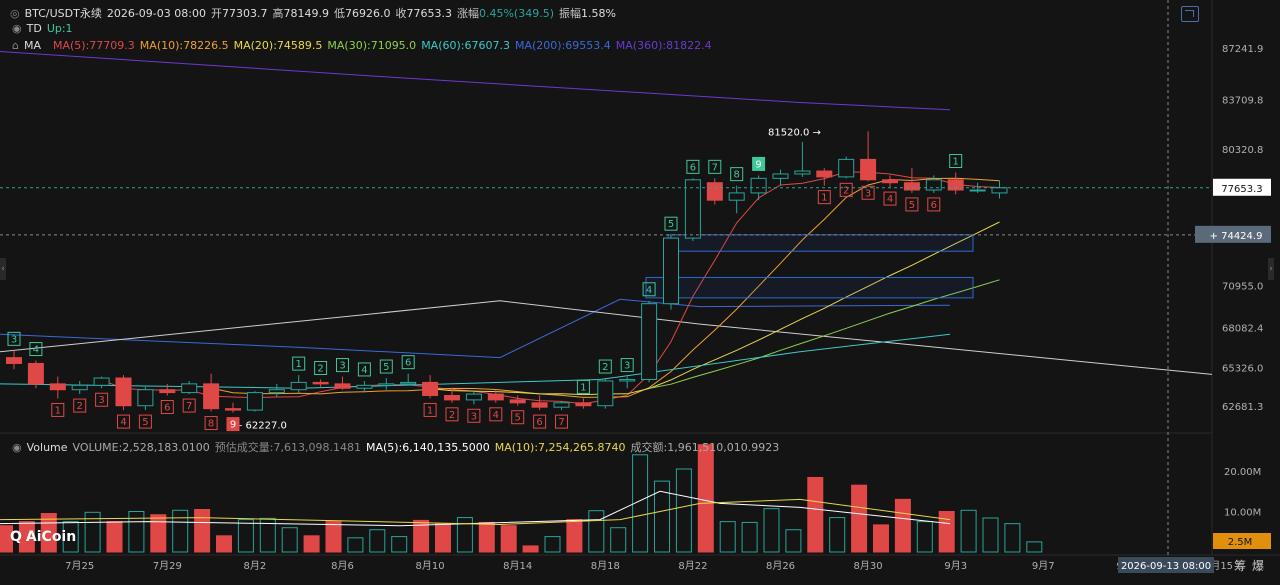 This screenshot has height=585, width=1280. I want to click on price-tick-label: 87241.9, so click(1242, 49).